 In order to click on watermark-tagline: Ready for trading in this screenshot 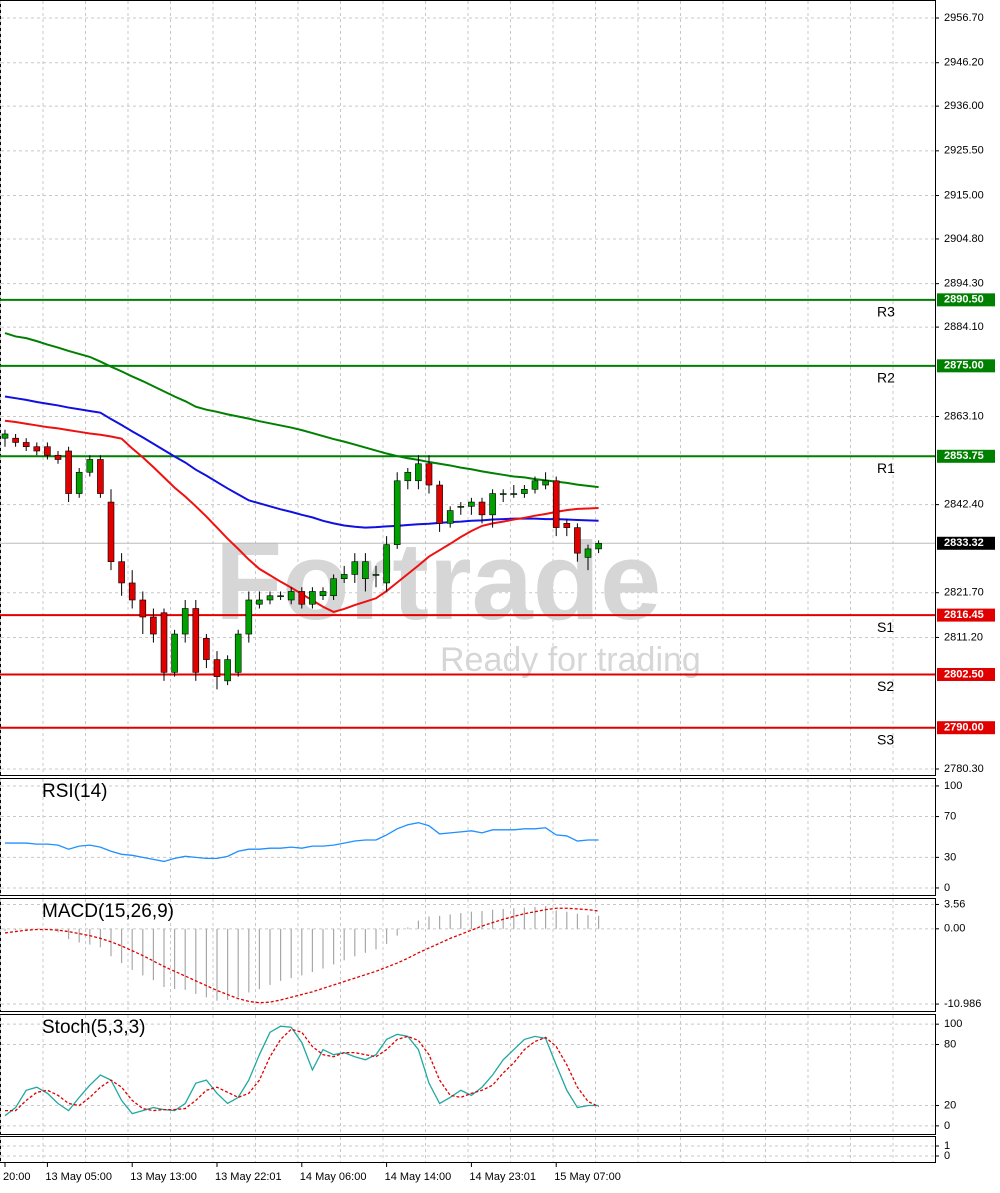, I will do `click(570, 660)`.